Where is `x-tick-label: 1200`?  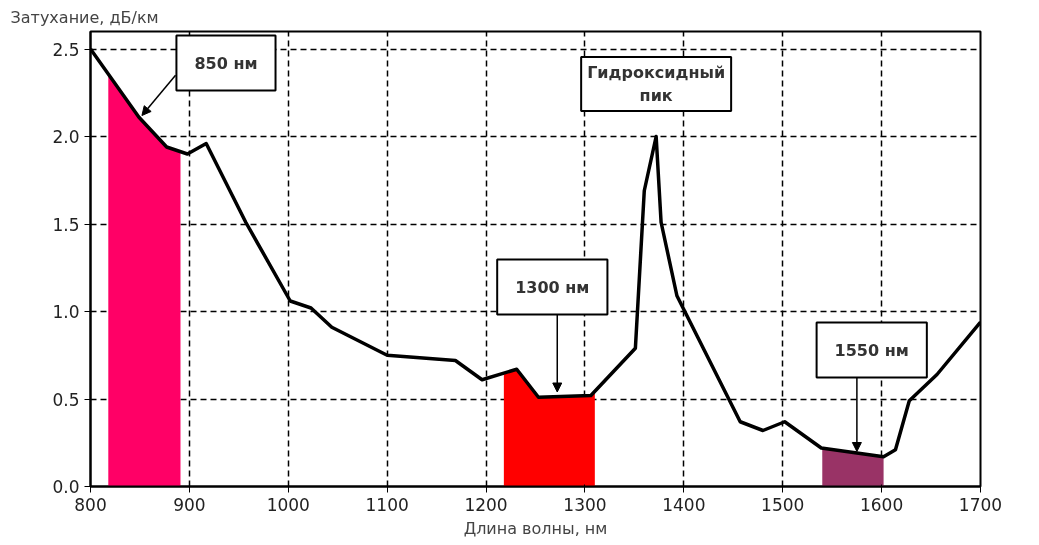
x-tick-label: 1200 is located at coordinates (486, 504).